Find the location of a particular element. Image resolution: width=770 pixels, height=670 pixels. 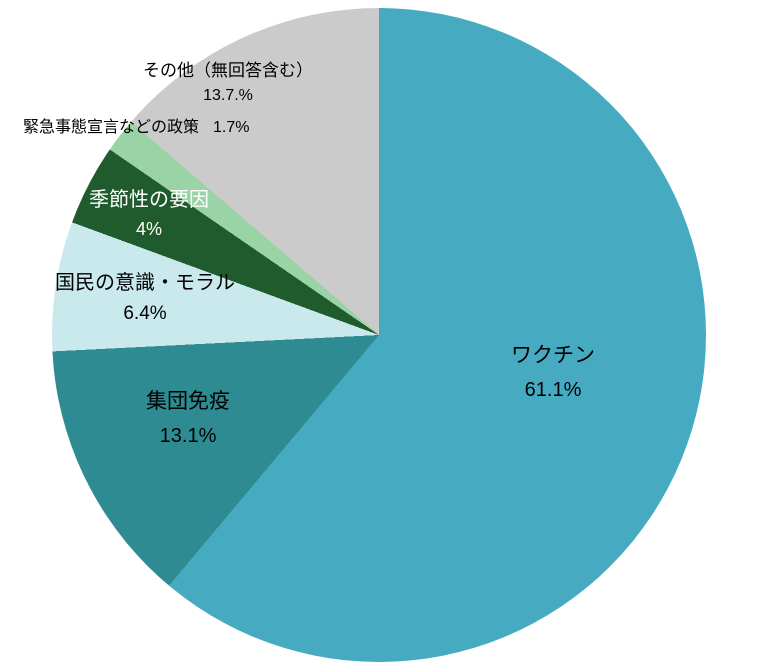

slice-name: 集団免疫 is located at coordinates (188, 401).